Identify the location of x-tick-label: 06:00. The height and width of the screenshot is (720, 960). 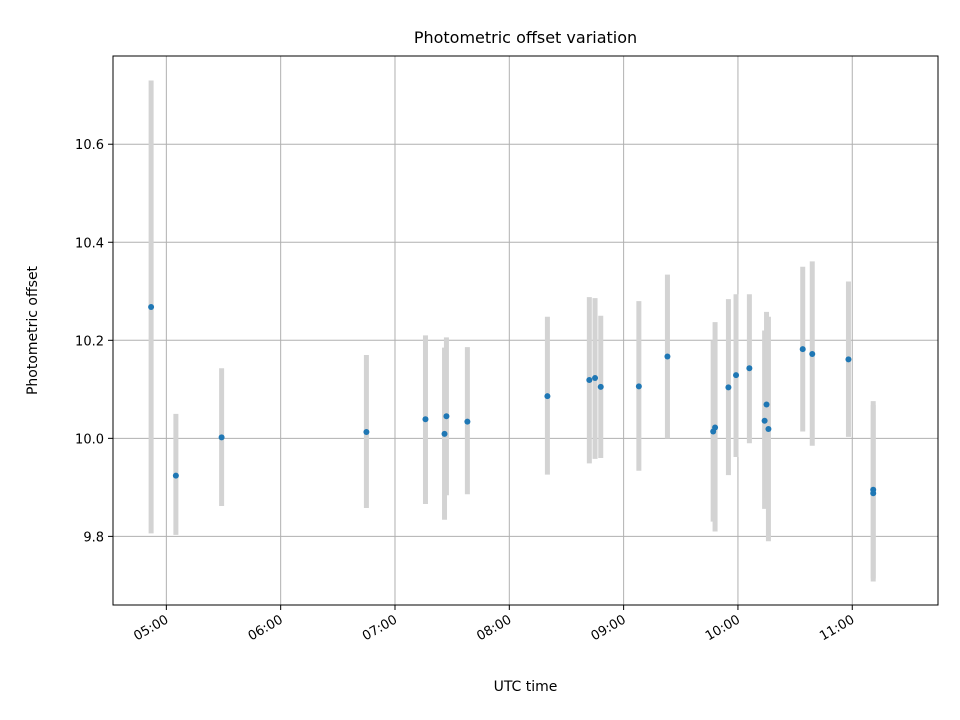
(266, 628).